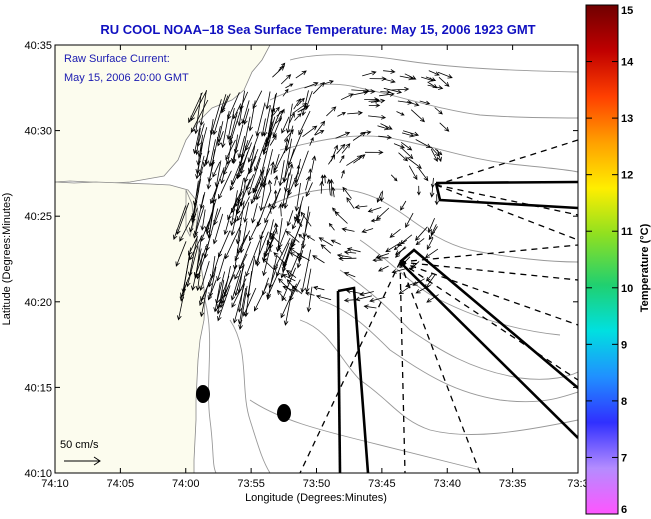 The width and height of the screenshot is (651, 519). What do you see at coordinates (186, 484) in the screenshot?
I see `x-tick-label: 74:00` at bounding box center [186, 484].